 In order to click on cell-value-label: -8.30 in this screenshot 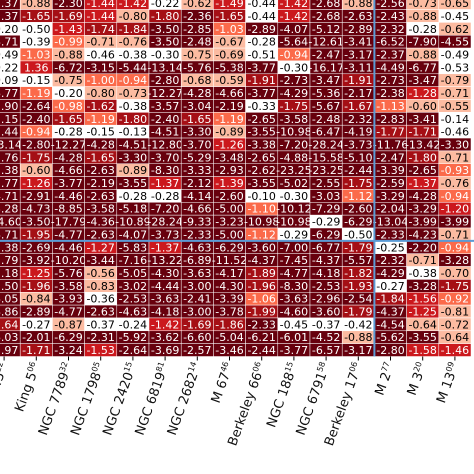, I will do `click(165, 170)`.